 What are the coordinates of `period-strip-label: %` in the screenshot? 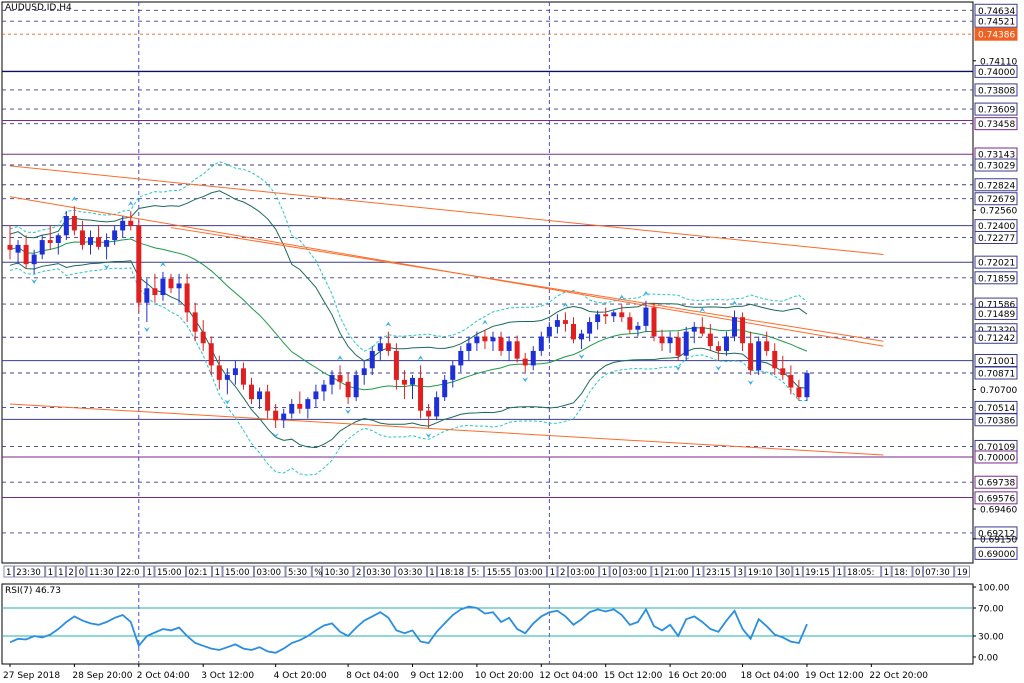 It's located at (318, 573).